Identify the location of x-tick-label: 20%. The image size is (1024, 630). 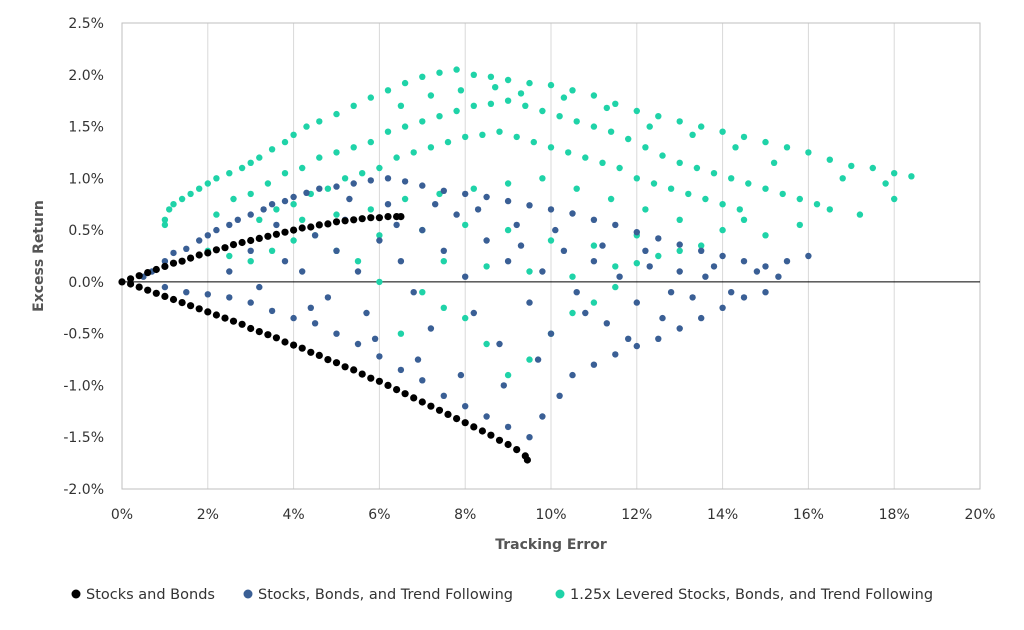
(979, 515).